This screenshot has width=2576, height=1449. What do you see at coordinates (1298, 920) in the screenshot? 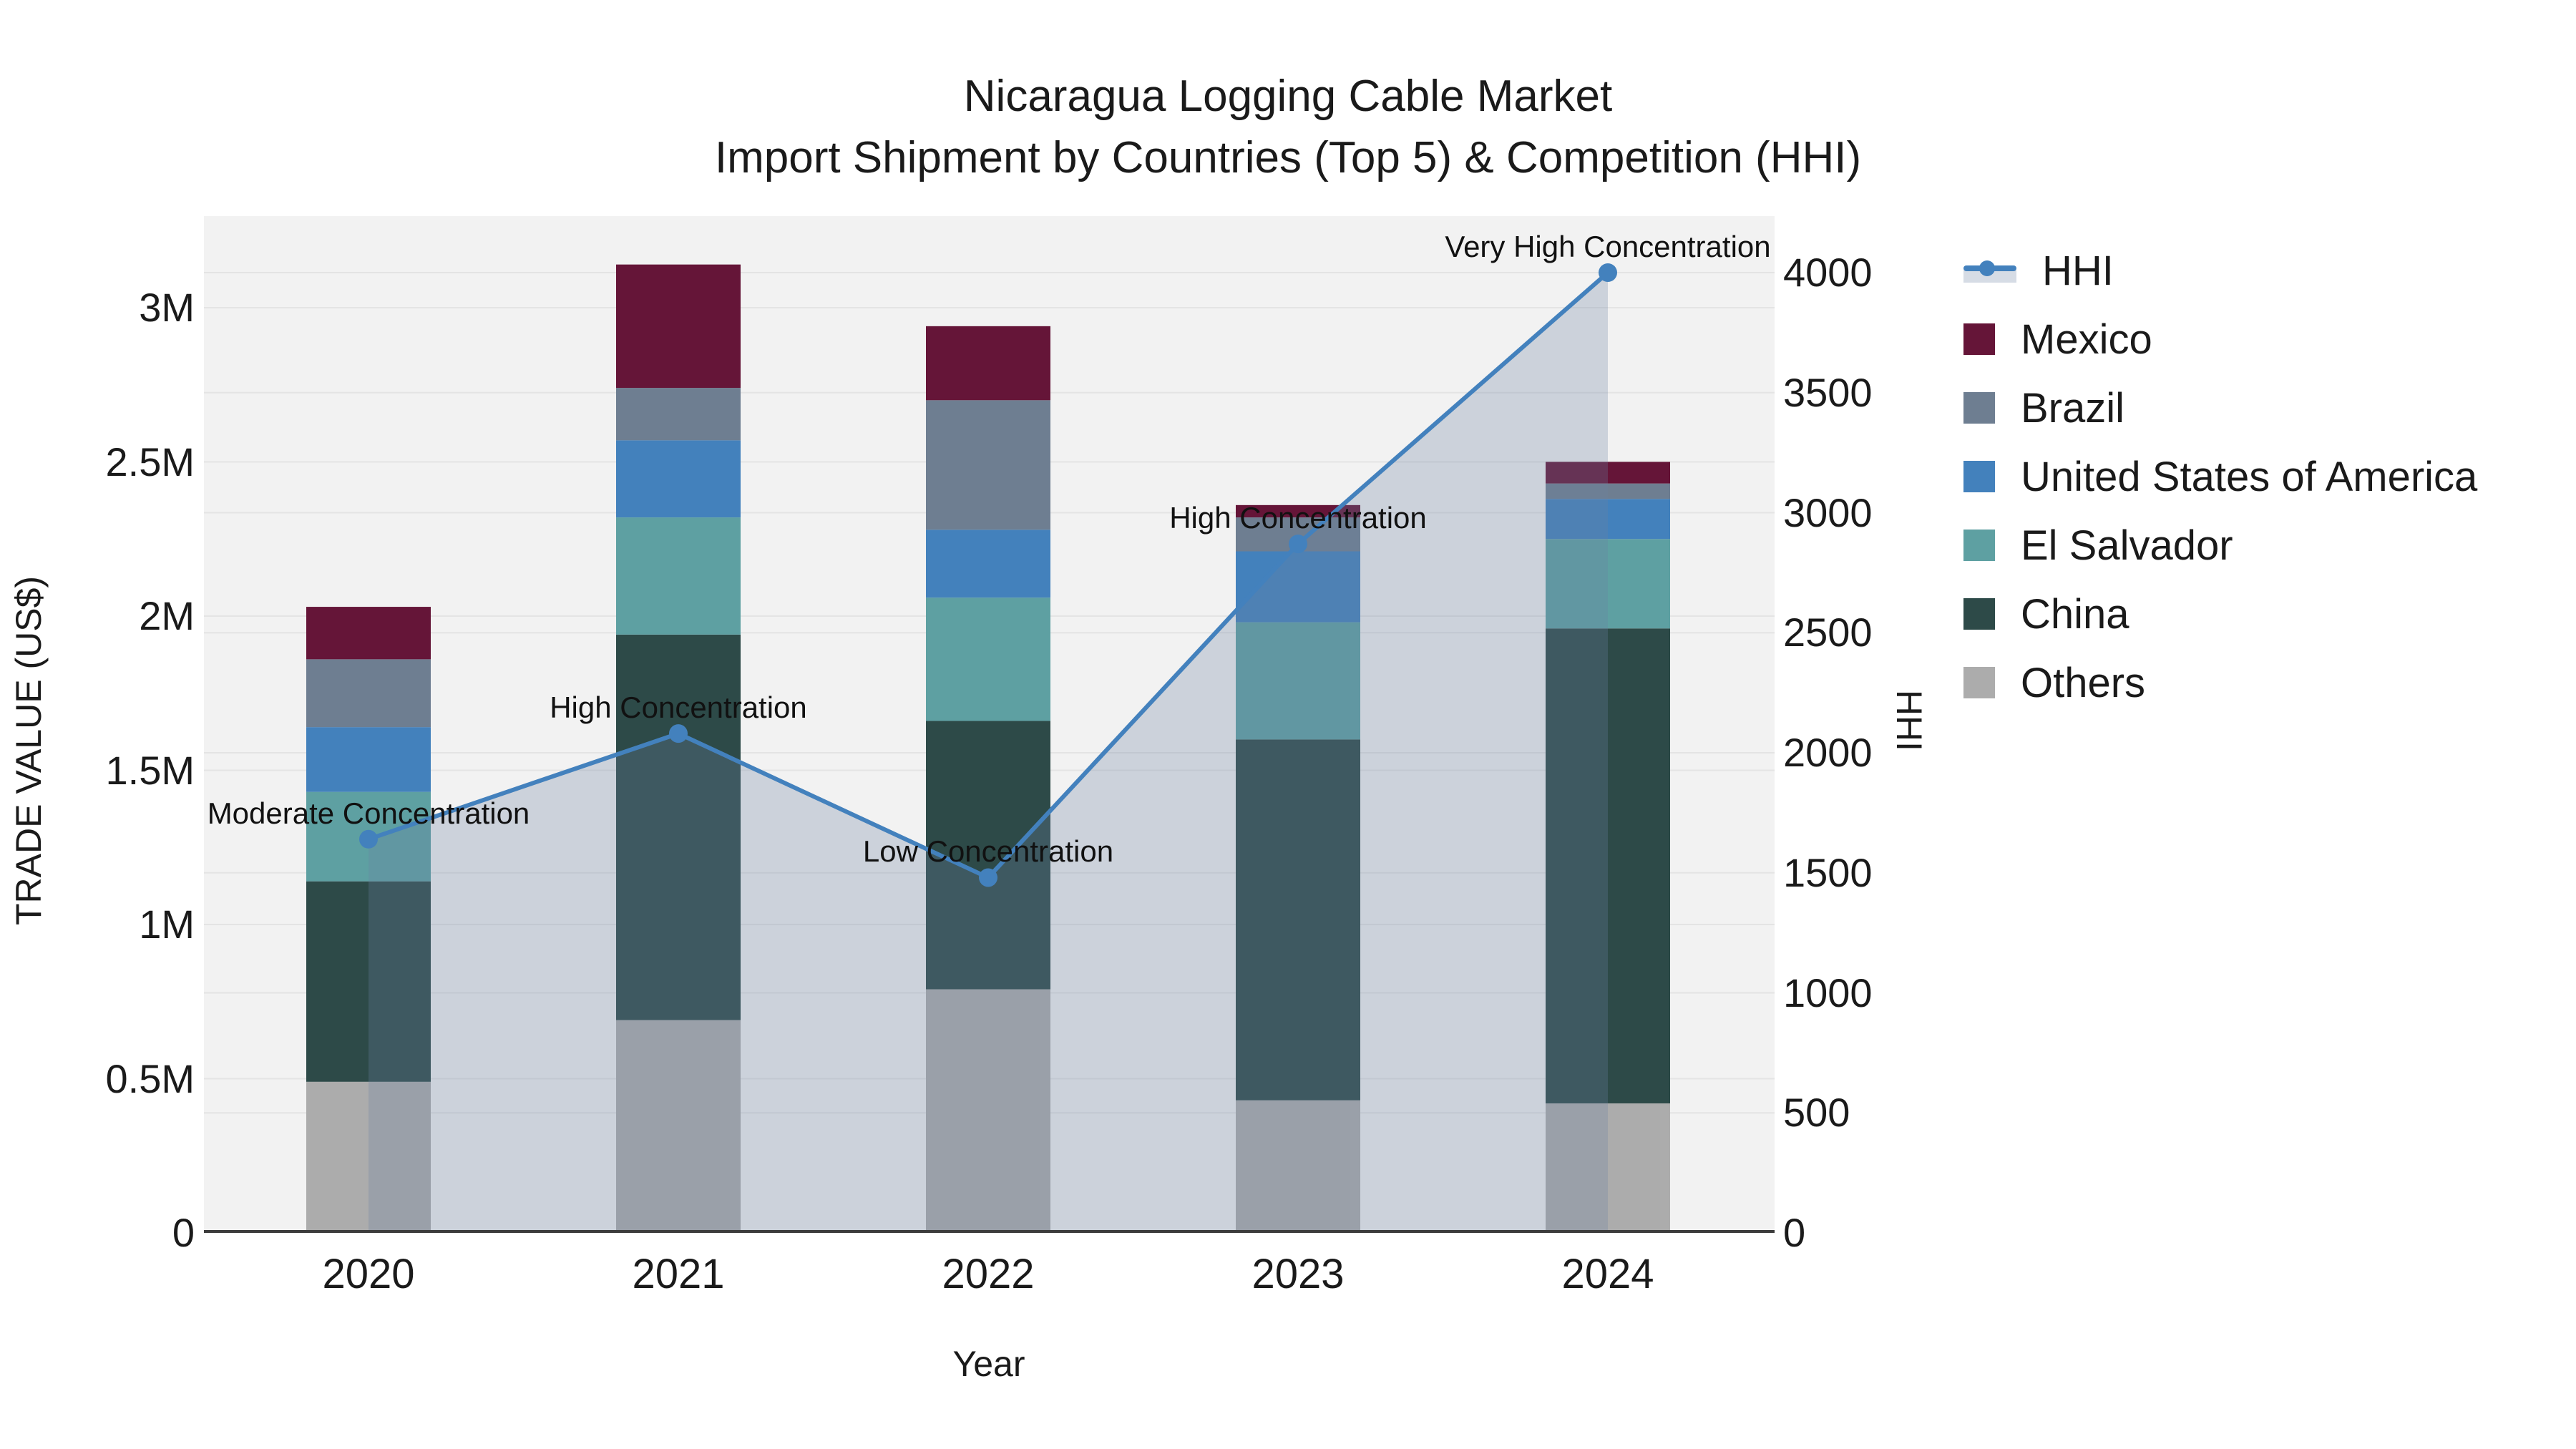
I see `bar-2023-china` at bounding box center [1298, 920].